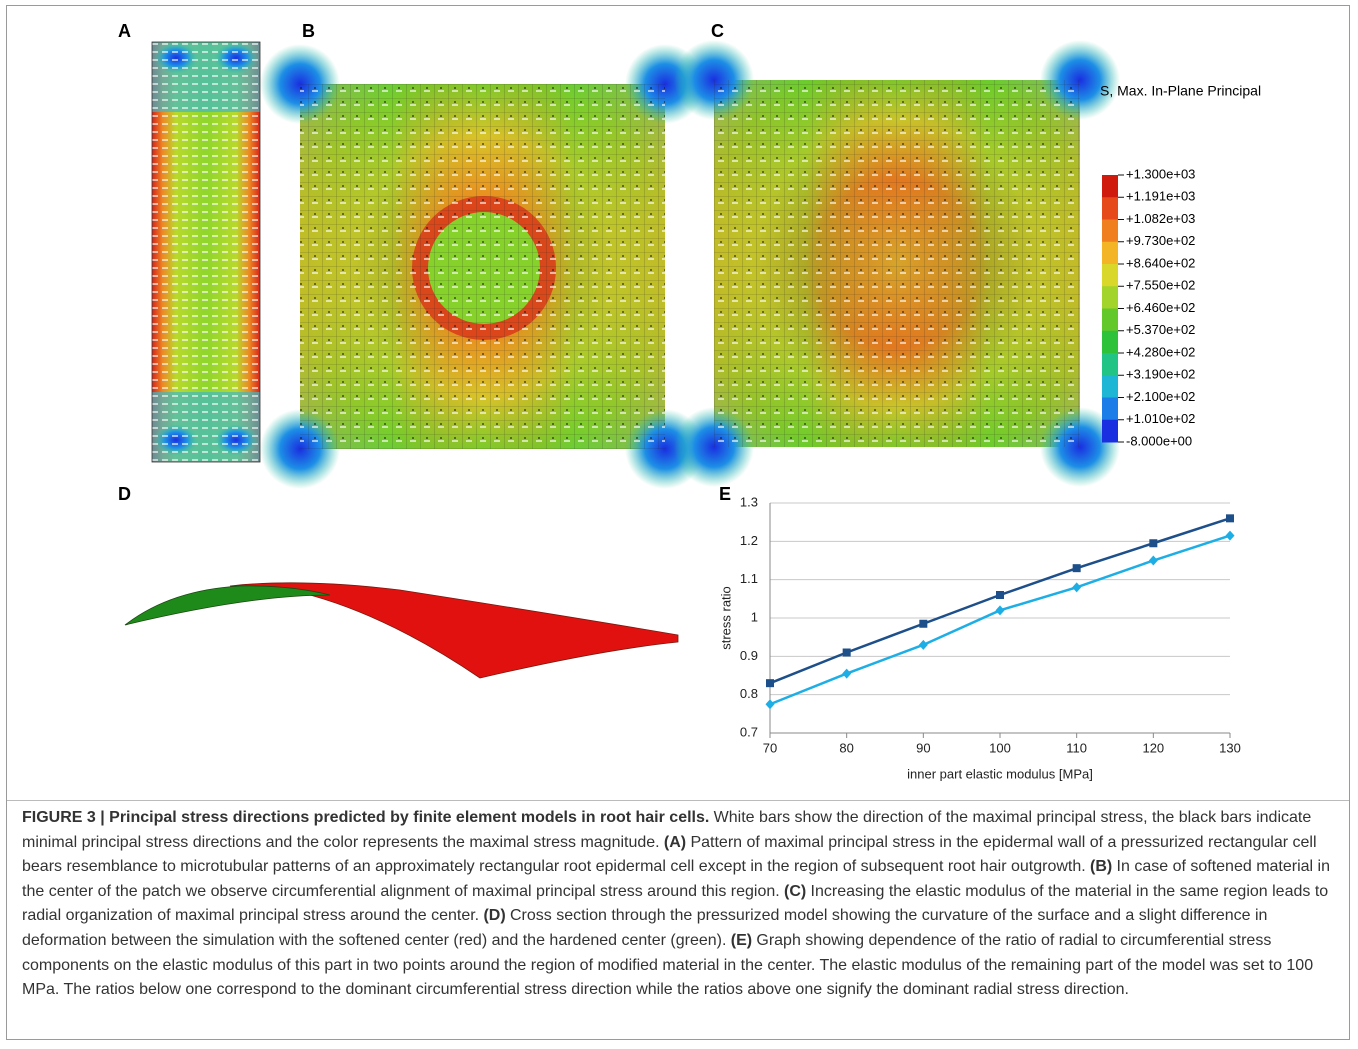  What do you see at coordinates (725, 494) in the screenshot?
I see `panel-label: E` at bounding box center [725, 494].